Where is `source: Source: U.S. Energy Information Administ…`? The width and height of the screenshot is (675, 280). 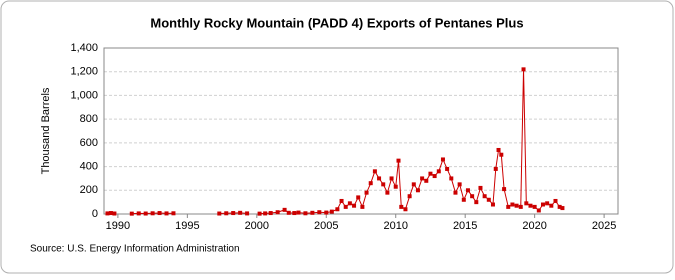
source: Source: U.S. Energy Information Administ… is located at coordinates (135, 249).